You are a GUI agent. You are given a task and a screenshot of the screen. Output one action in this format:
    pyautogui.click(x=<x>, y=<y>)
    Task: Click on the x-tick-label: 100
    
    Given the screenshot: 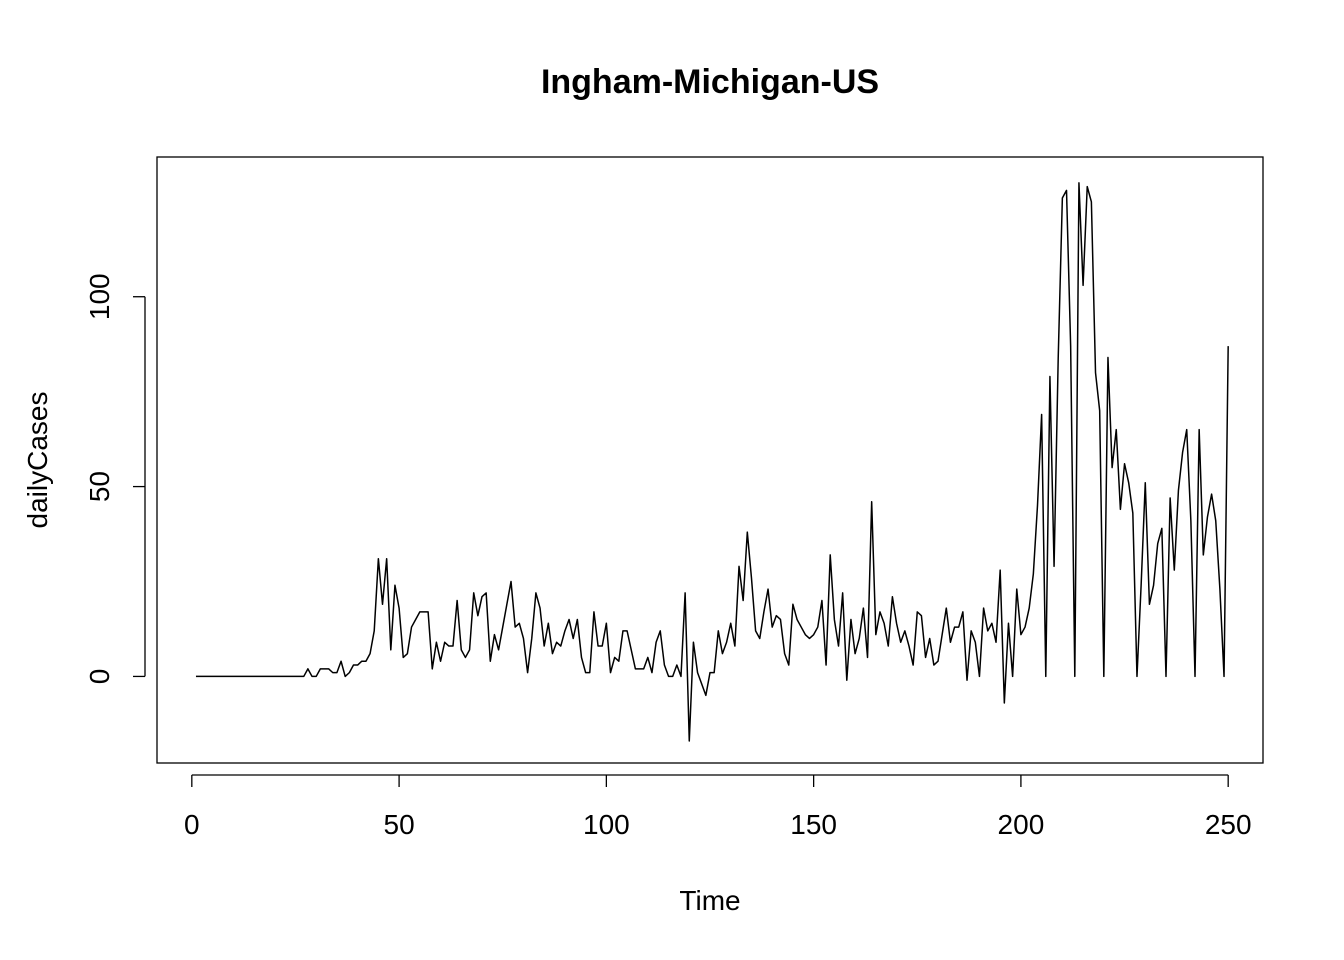 What is the action you would take?
    pyautogui.click(x=606, y=824)
    